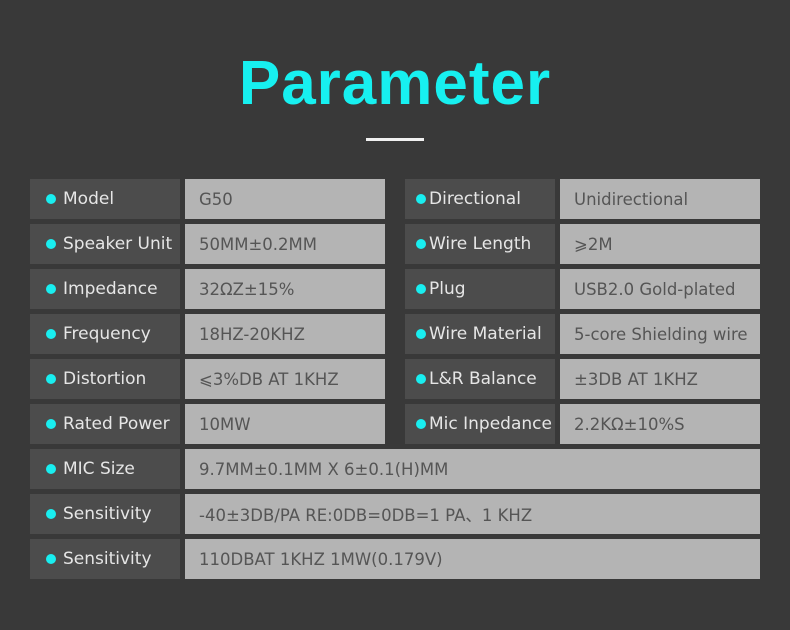  Describe the element at coordinates (285, 244) in the screenshot. I see `spec-value: 50MM±0.2MM` at that location.